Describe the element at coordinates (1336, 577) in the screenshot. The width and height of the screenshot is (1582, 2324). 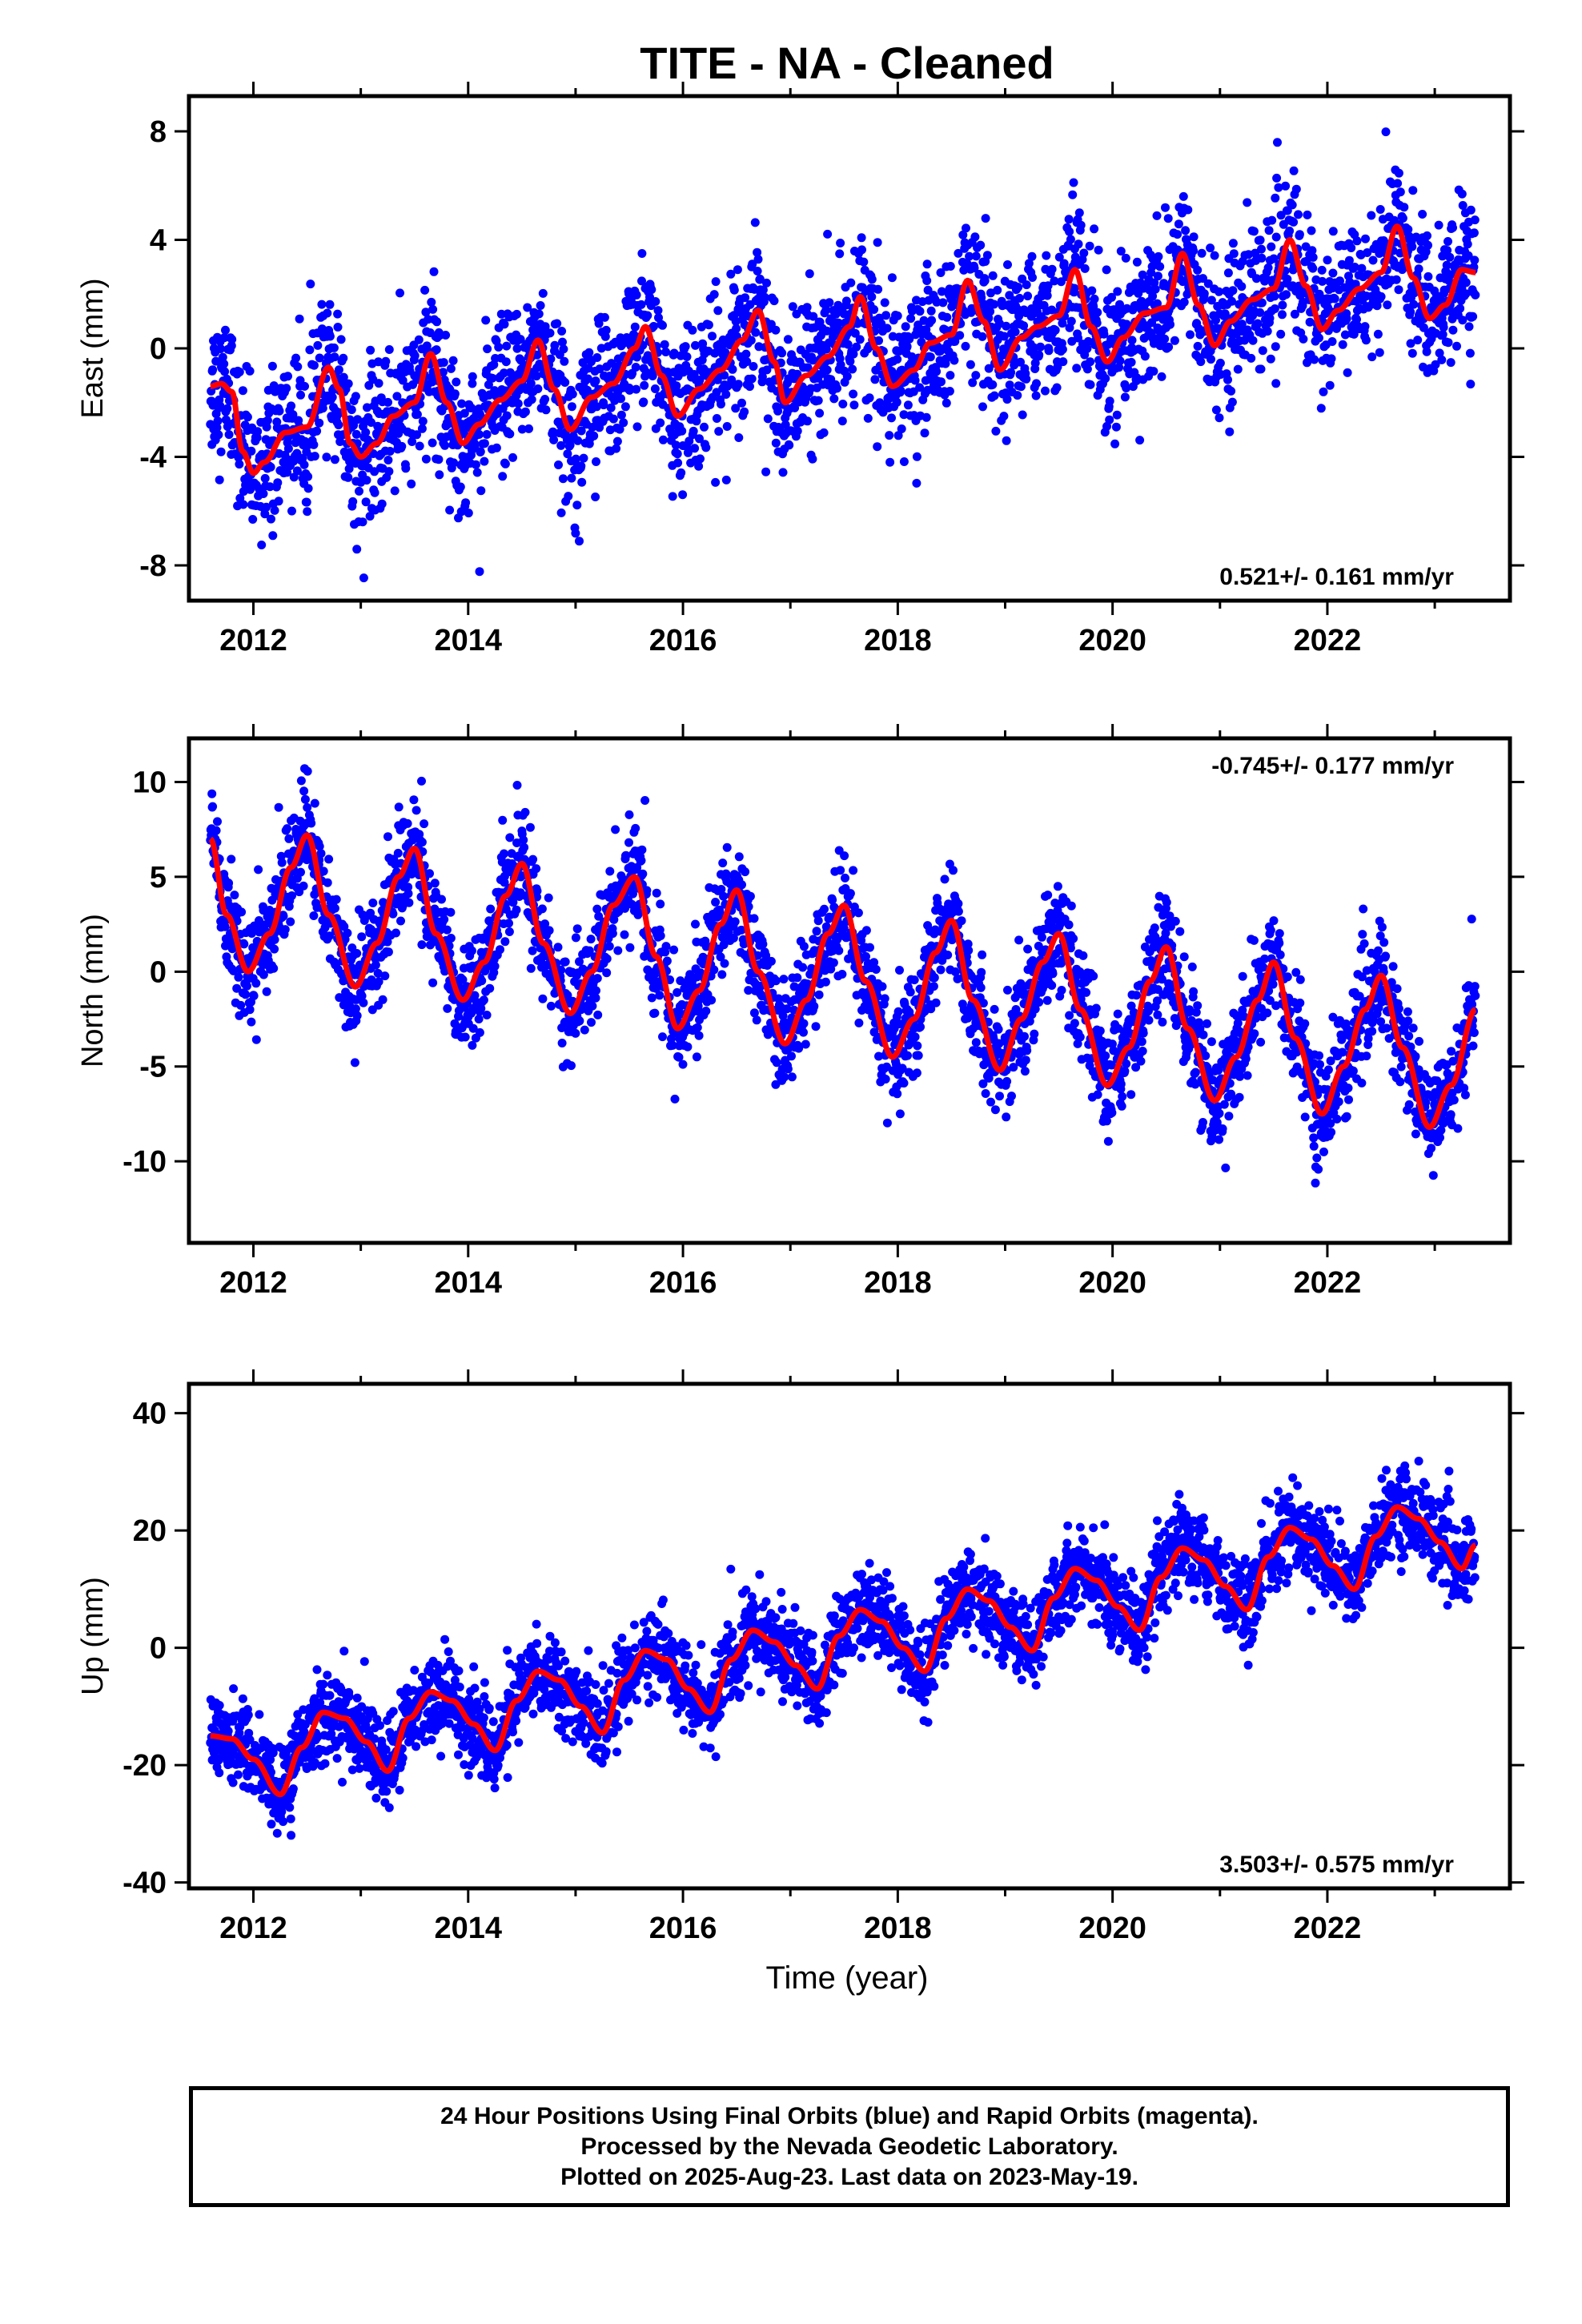
I see `velocity-rate-label: 0.521+/- 0.161 mm/yr` at that location.